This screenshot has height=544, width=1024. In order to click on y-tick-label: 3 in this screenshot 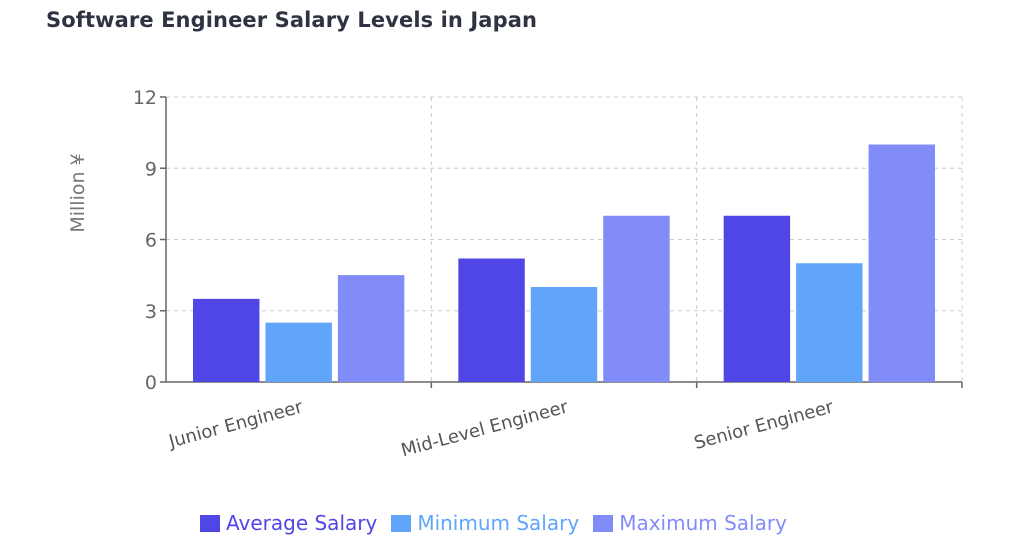, I will do `click(151, 312)`.